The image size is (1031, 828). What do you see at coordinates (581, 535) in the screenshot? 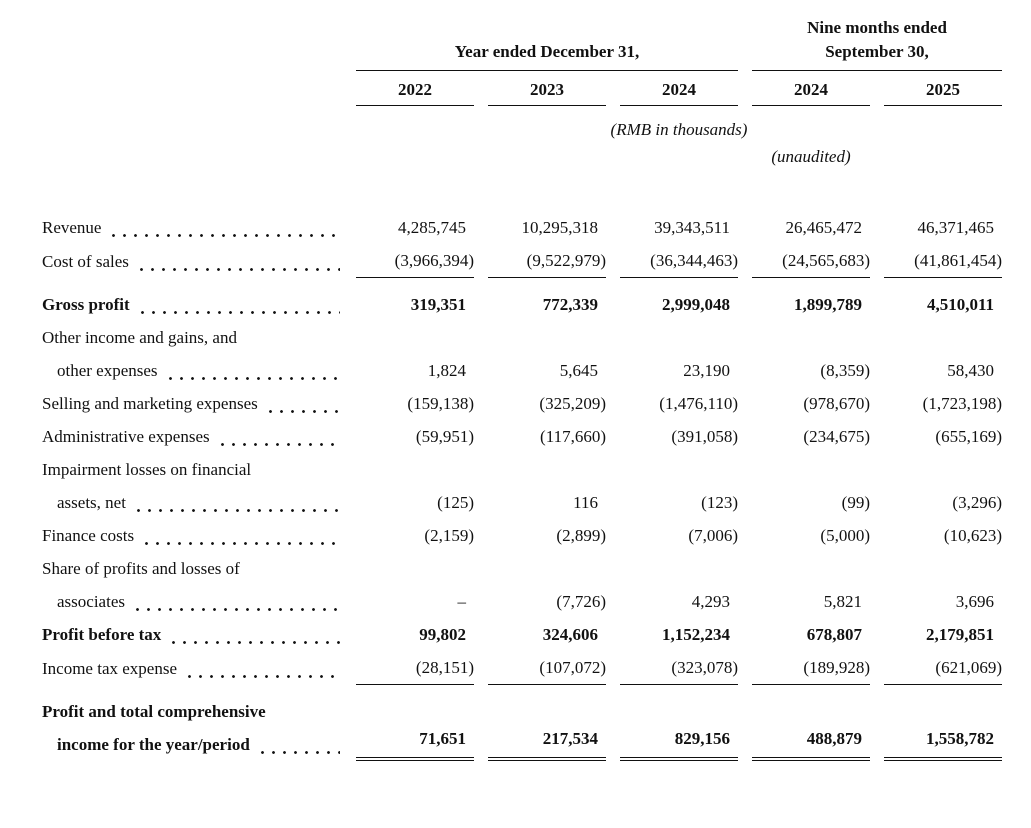
I see `cell-value: (2,899)` at bounding box center [581, 535].